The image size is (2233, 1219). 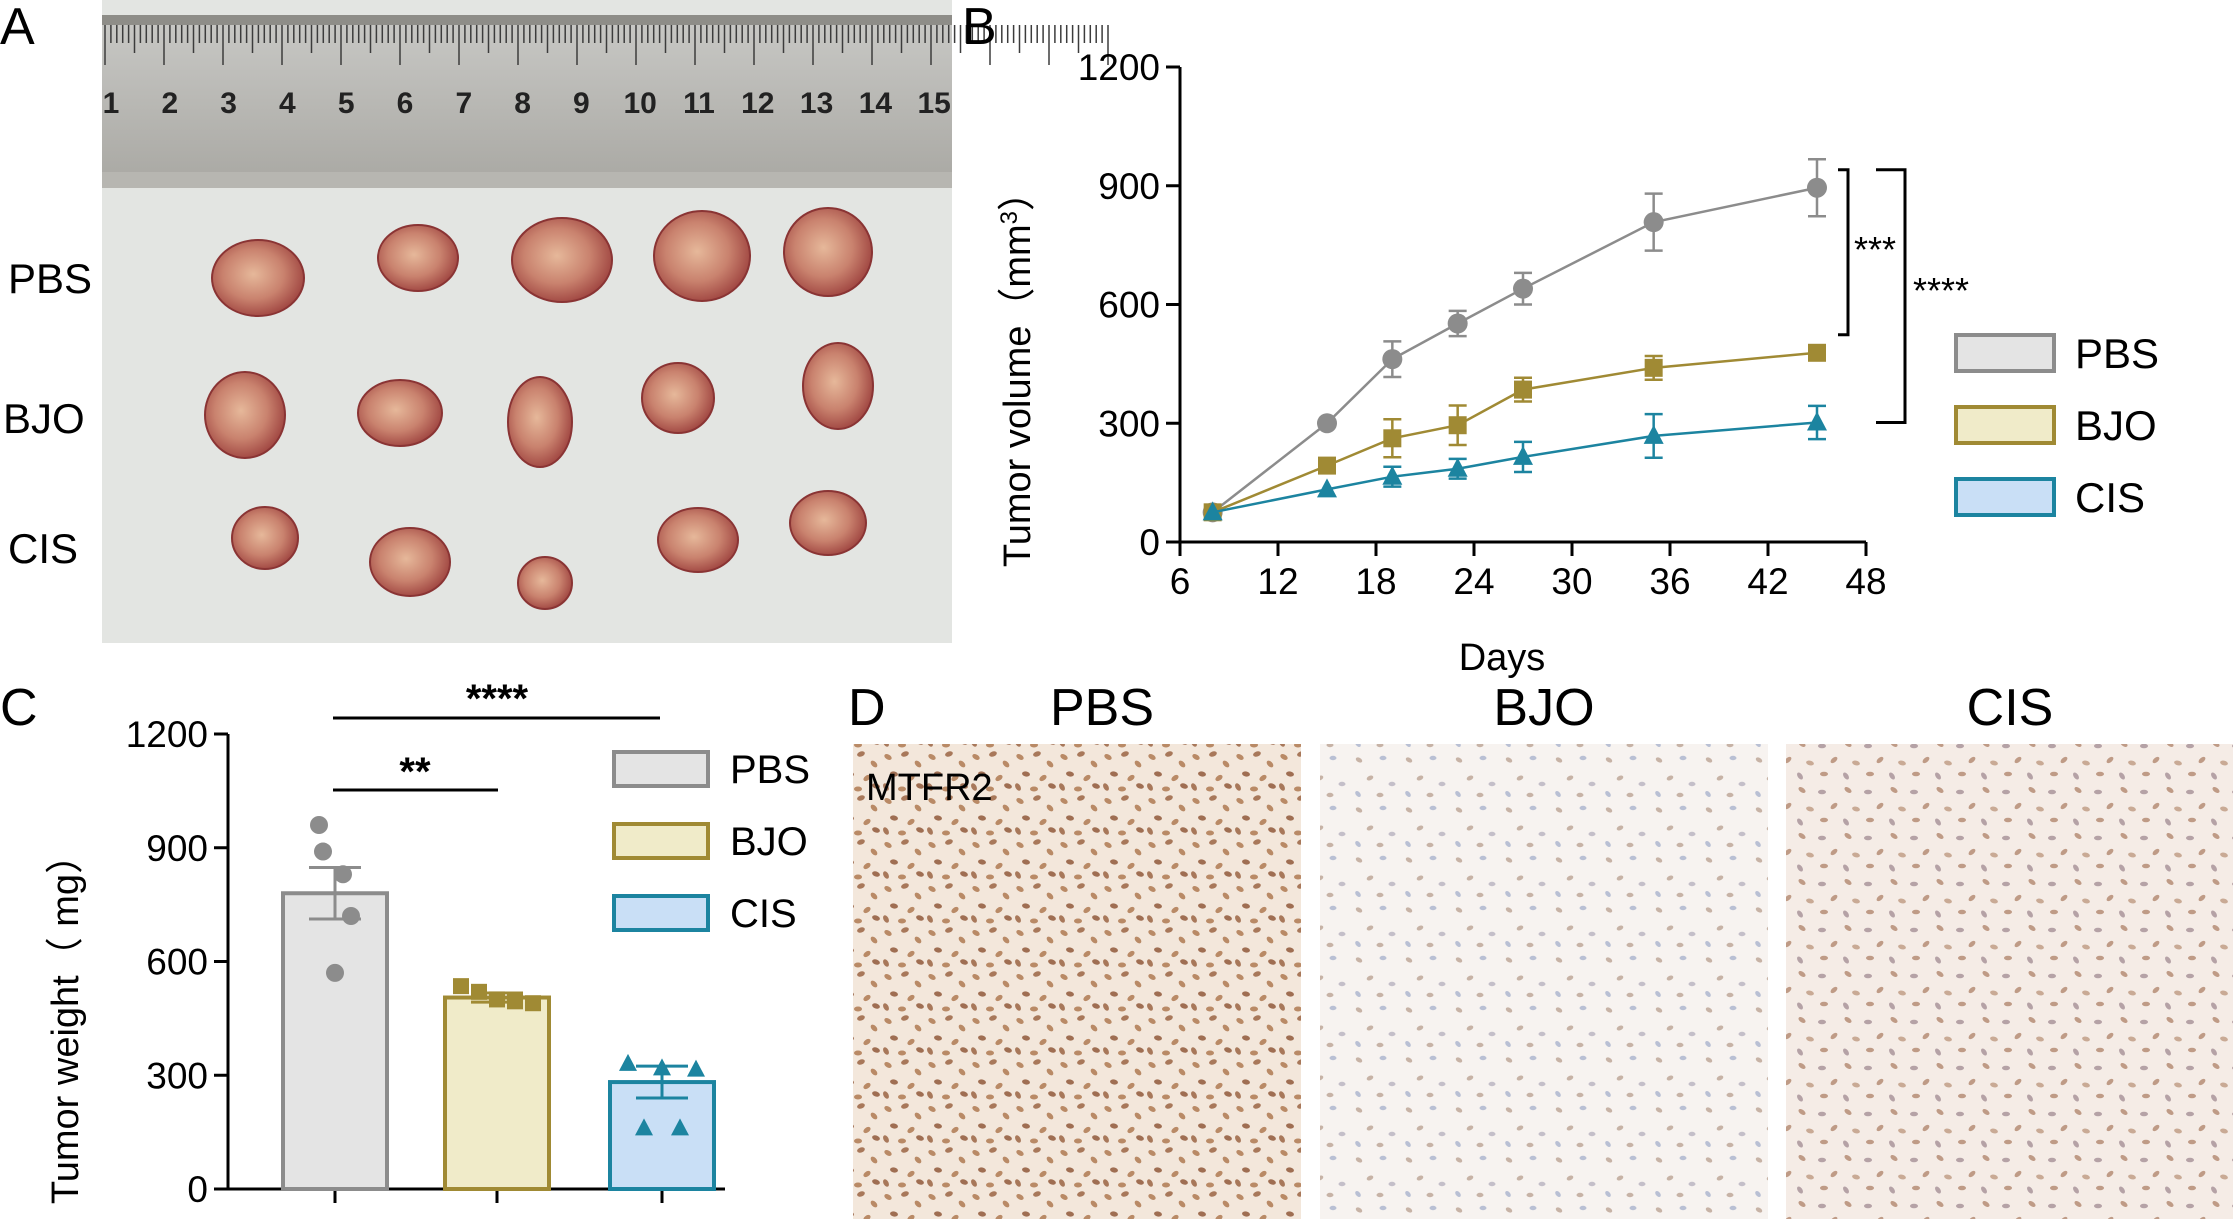 What do you see at coordinates (463, 103) in the screenshot?
I see `ruler-number: 7` at bounding box center [463, 103].